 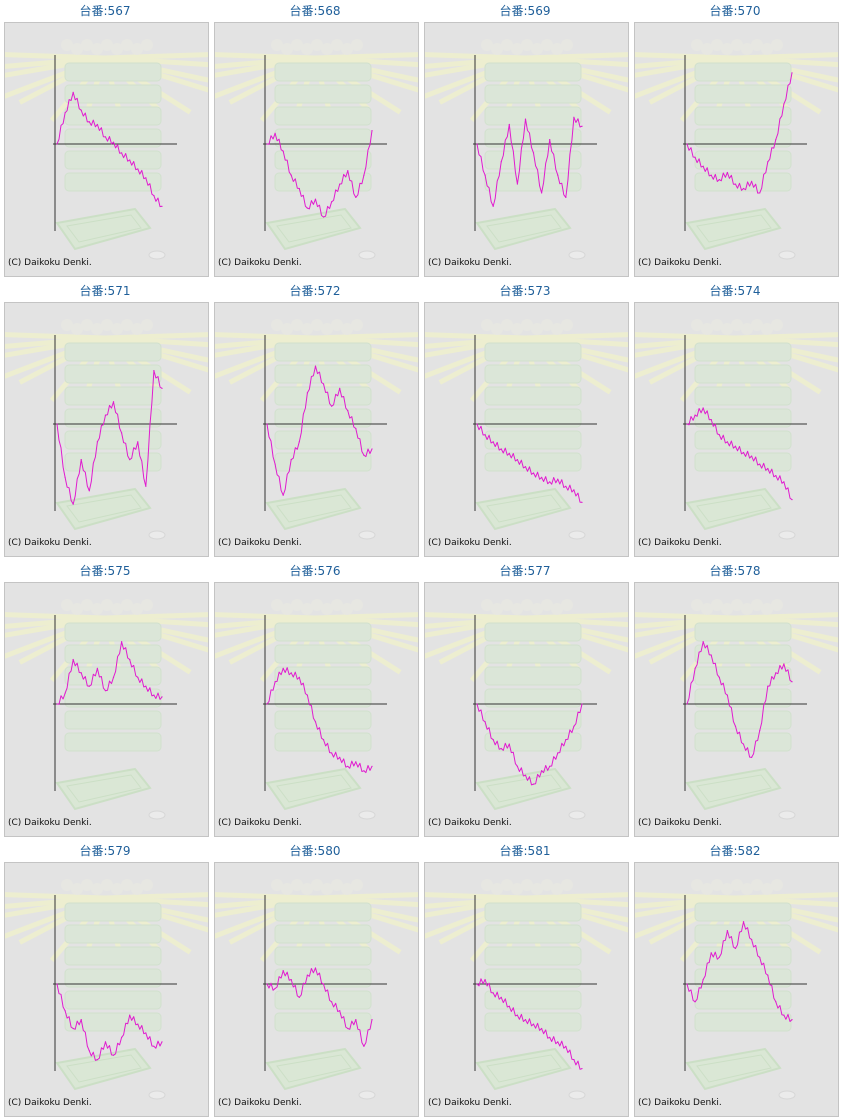 What do you see at coordinates (105, 571) in the screenshot?
I see `machine-number-link: 台番:575` at bounding box center [105, 571].